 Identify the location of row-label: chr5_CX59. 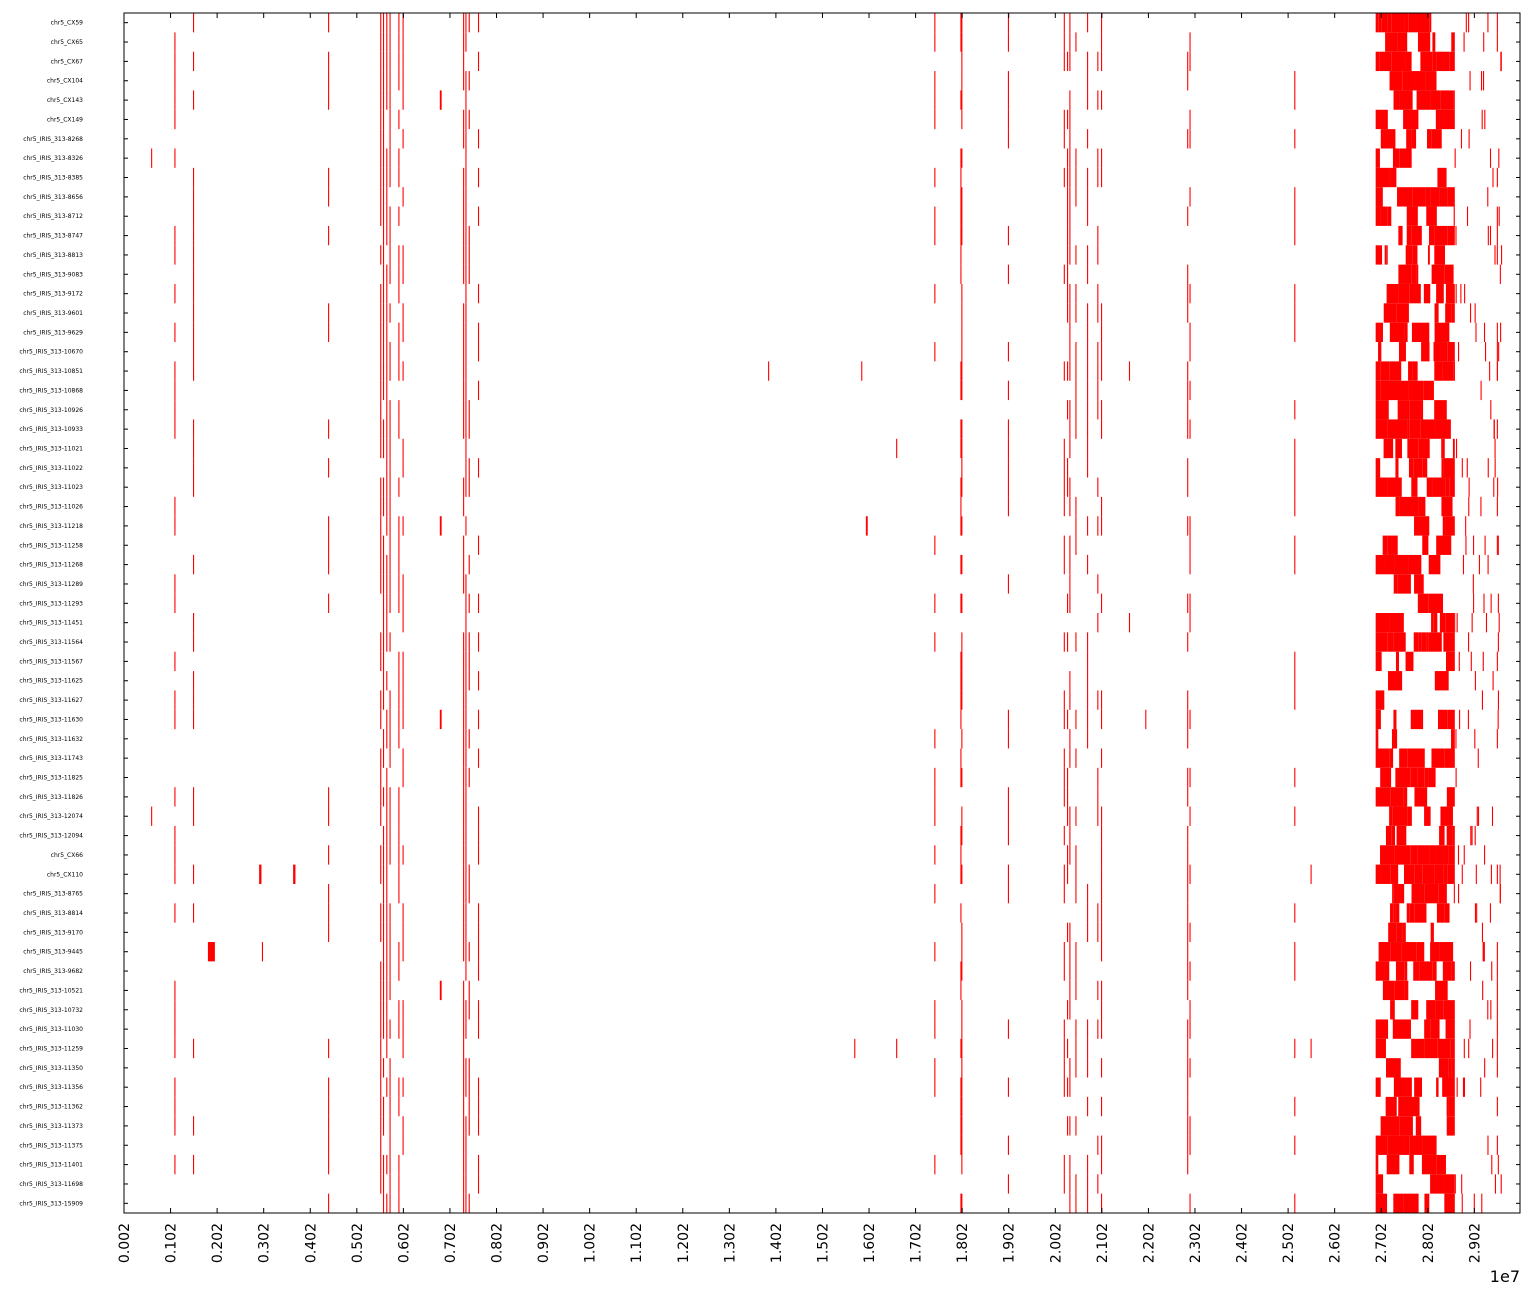
(67, 23).